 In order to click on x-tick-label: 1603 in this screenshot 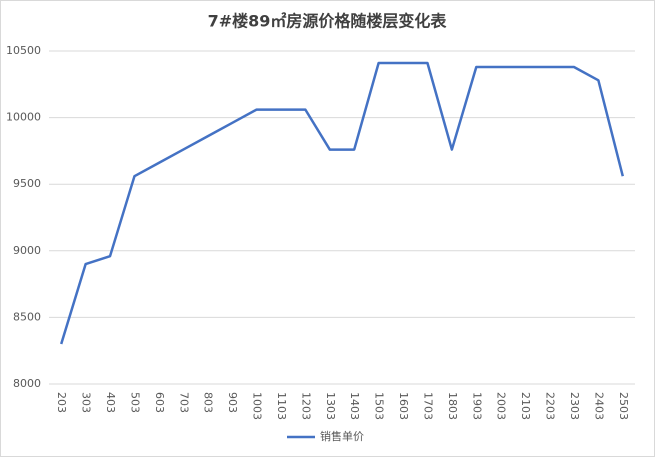, I will do `click(403, 406)`.